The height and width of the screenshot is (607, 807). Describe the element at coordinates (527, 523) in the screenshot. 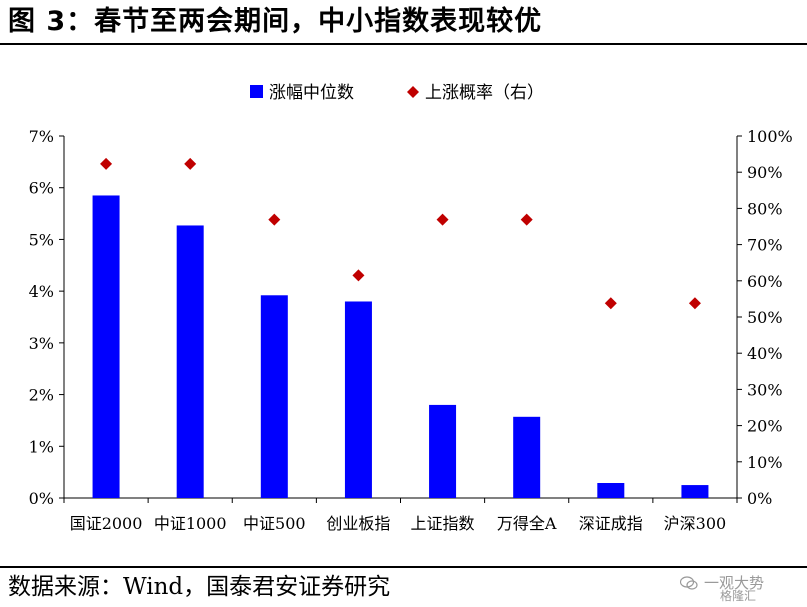

I see `category-label: 万得全A` at that location.